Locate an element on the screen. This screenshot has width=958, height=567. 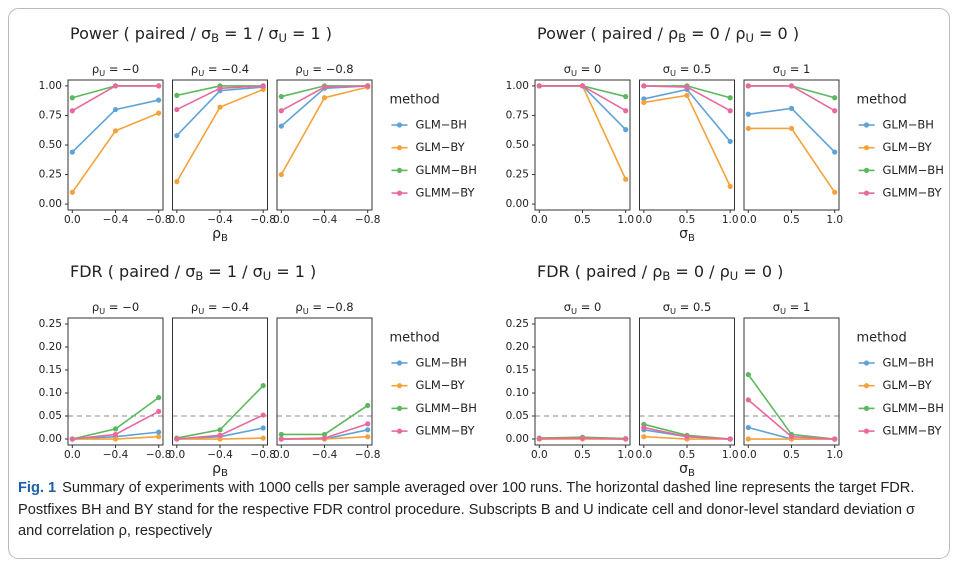
x-axis-label-part: B is located at coordinates (224, 473).